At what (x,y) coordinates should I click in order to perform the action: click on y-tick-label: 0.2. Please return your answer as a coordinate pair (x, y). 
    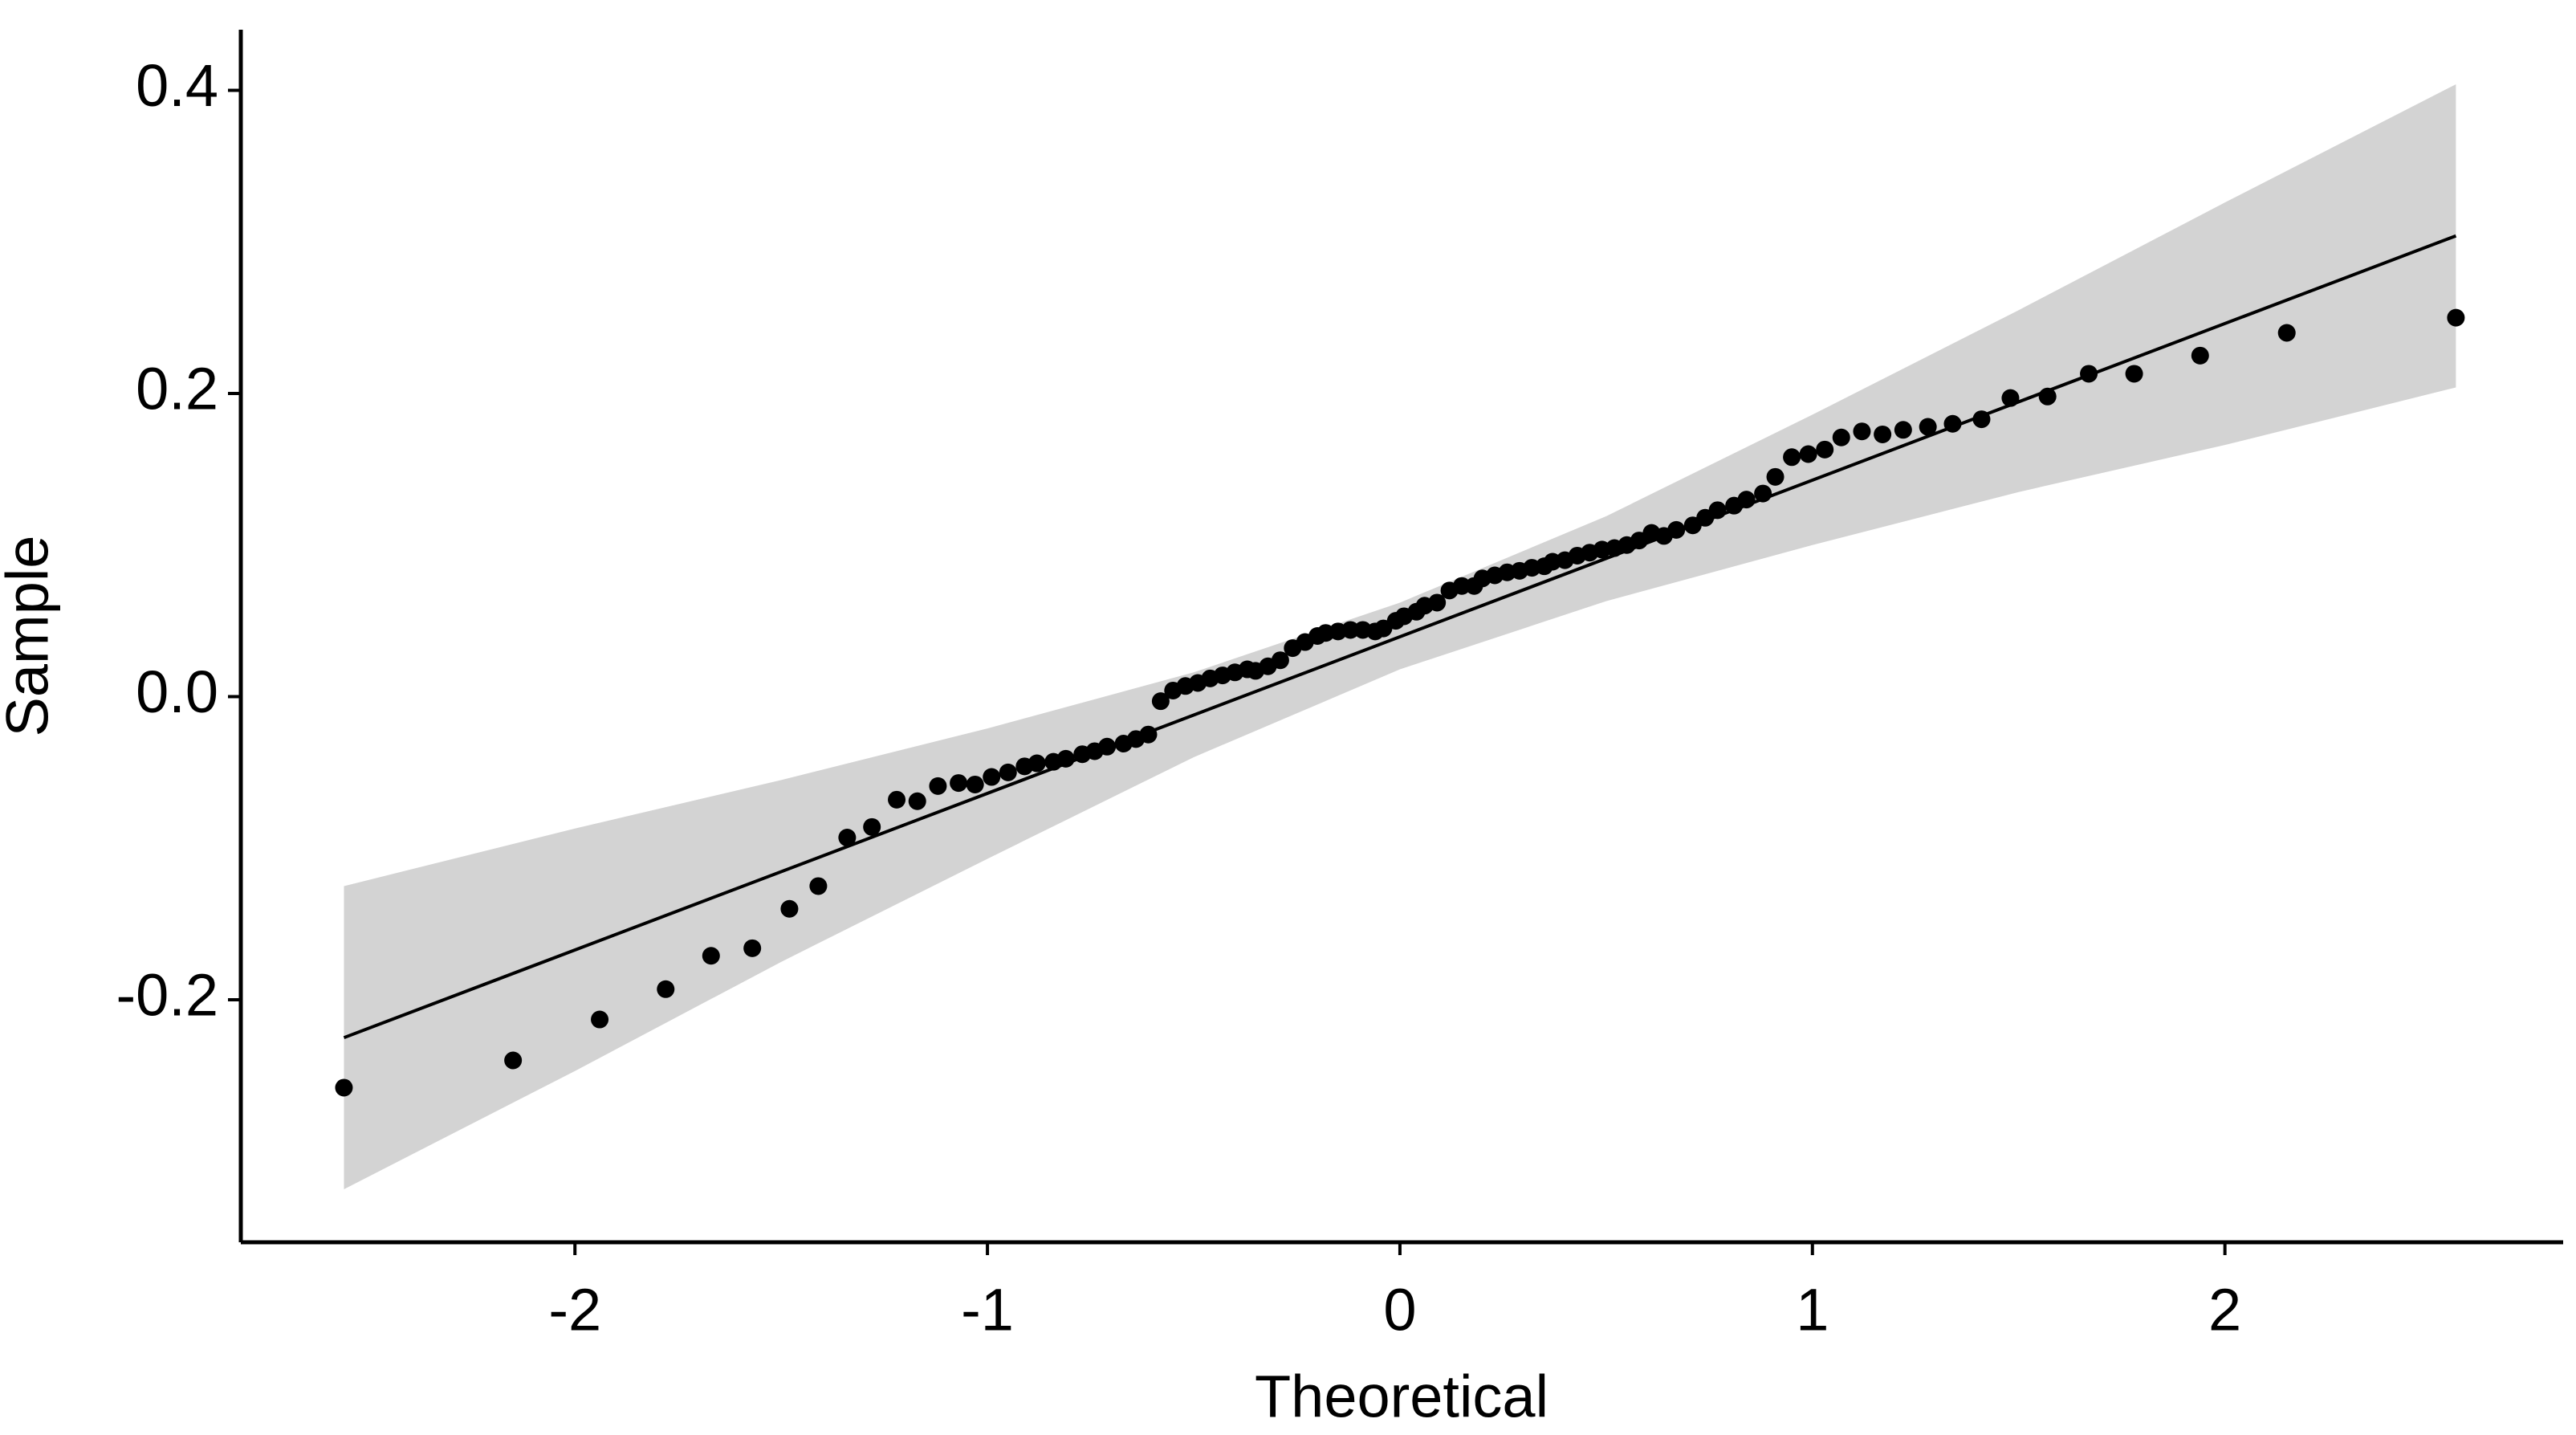
    Looking at the image, I should click on (177, 389).